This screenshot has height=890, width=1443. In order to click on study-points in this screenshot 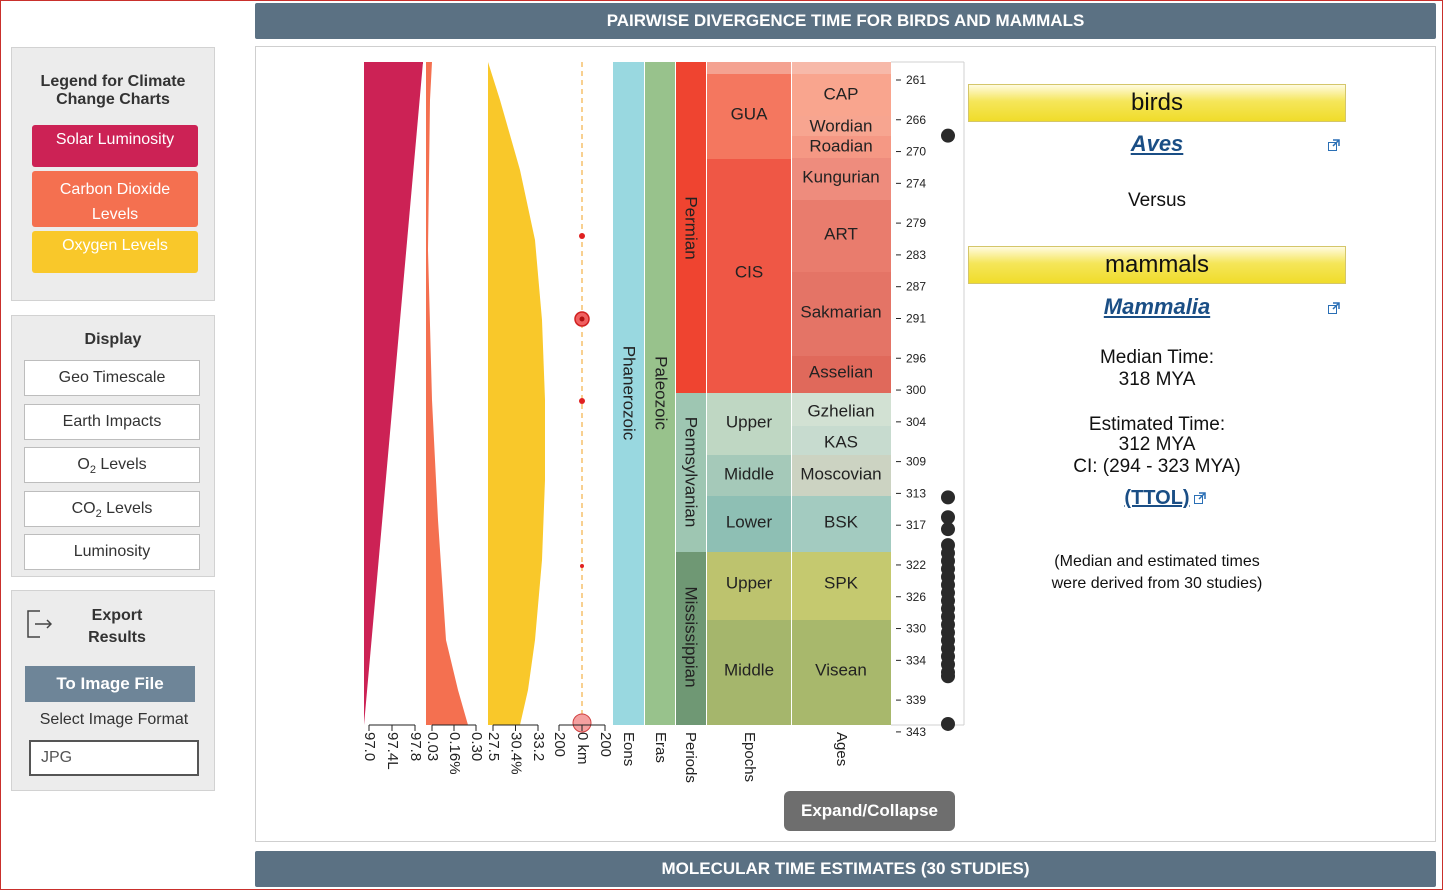, I will do `click(948, 429)`.